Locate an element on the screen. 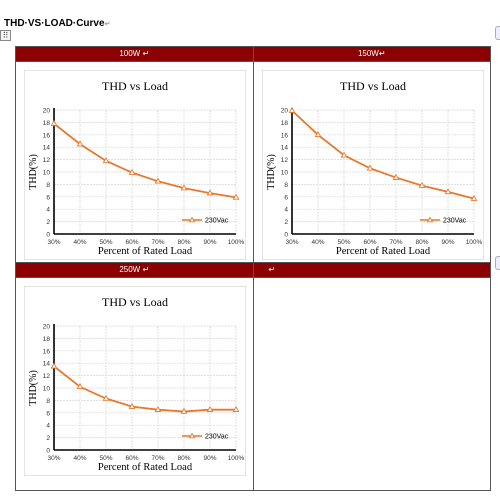  side-handle-icon-lower is located at coordinates (497, 263).